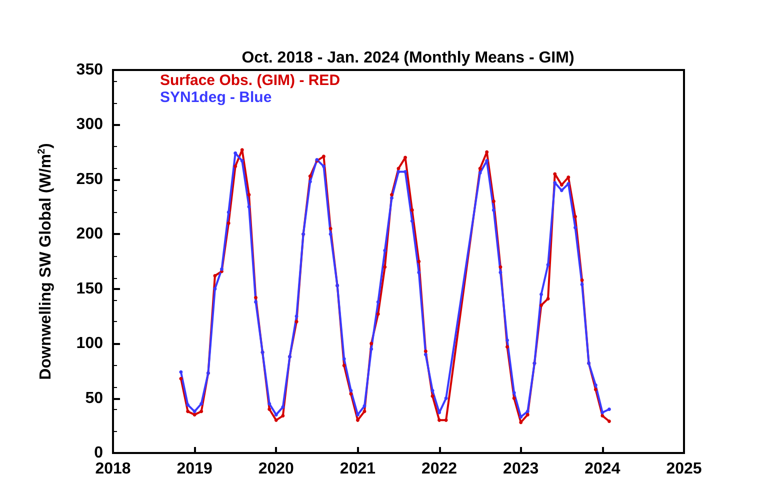 The height and width of the screenshot is (503, 768). What do you see at coordinates (684, 469) in the screenshot?
I see `x-tick-label: 2025` at bounding box center [684, 469].